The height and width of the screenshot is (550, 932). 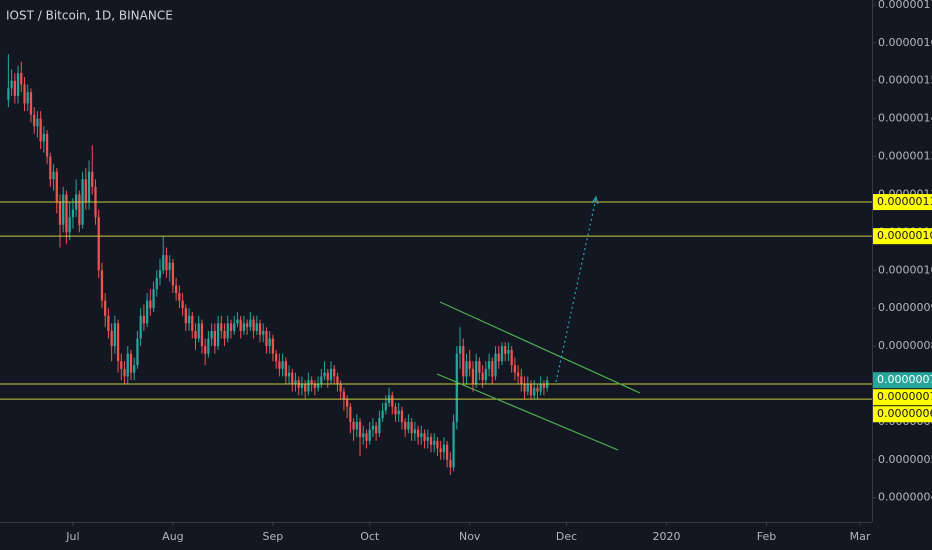 What do you see at coordinates (667, 536) in the screenshot?
I see `x-tick-label: 2020` at bounding box center [667, 536].